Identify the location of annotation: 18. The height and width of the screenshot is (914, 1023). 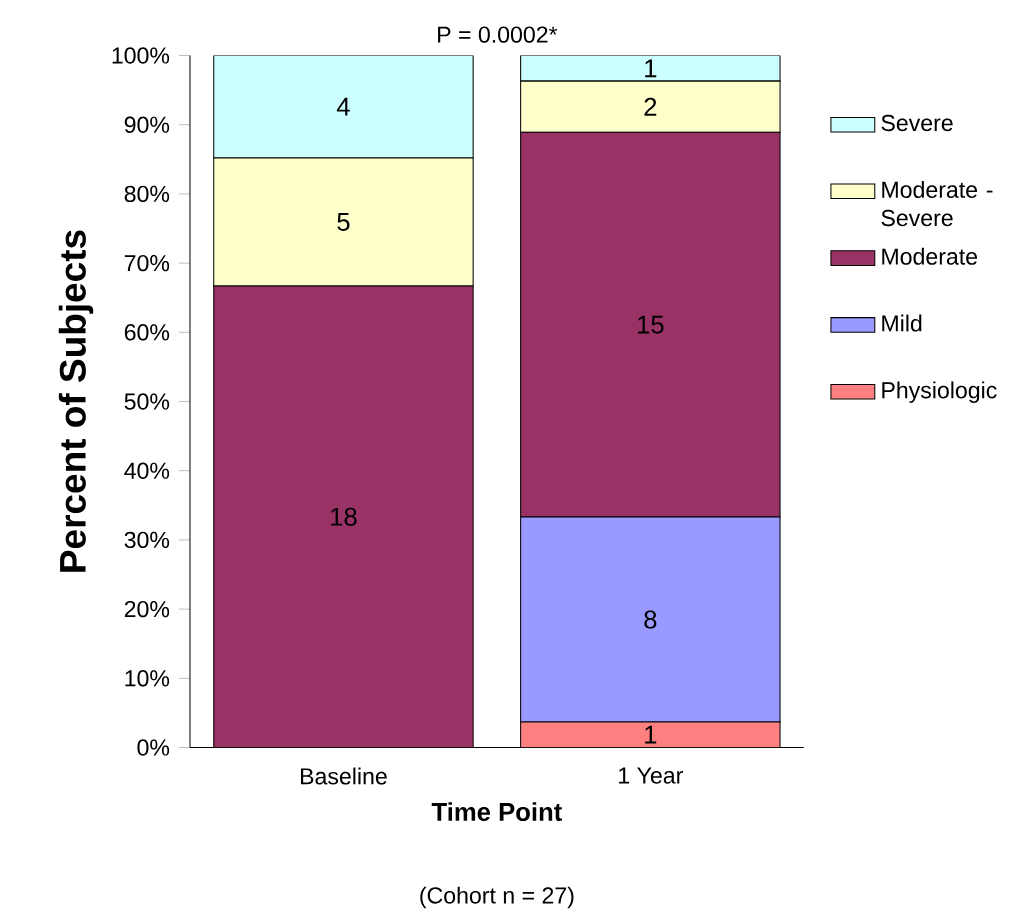
(344, 516).